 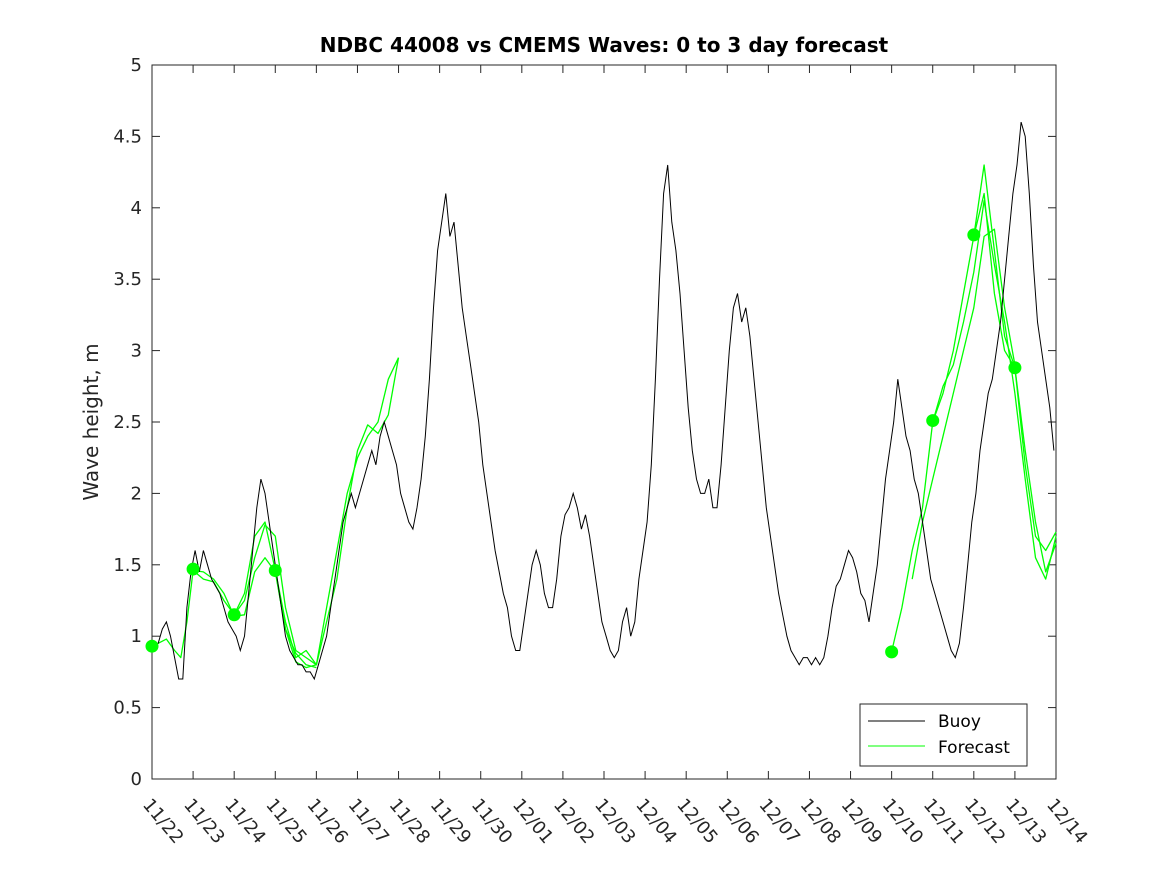 I want to click on y-tick-label: 4.5, so click(x=127, y=136).